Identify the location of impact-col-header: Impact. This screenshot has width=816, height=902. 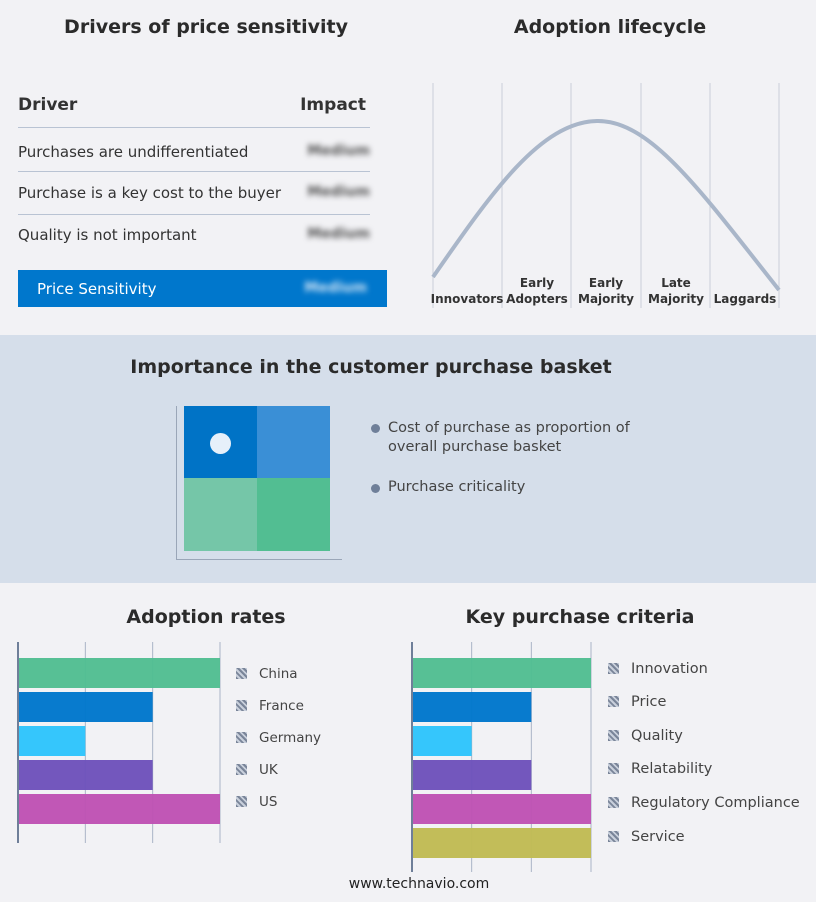
(333, 105).